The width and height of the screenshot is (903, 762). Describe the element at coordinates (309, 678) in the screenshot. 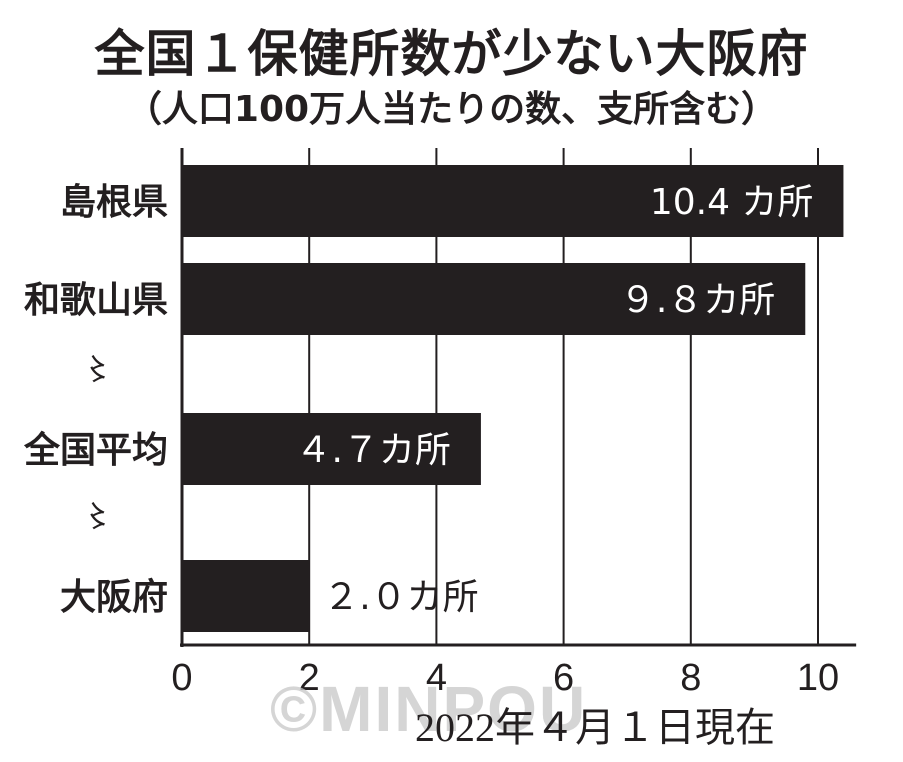

I see `tick-label-2: 2` at that location.